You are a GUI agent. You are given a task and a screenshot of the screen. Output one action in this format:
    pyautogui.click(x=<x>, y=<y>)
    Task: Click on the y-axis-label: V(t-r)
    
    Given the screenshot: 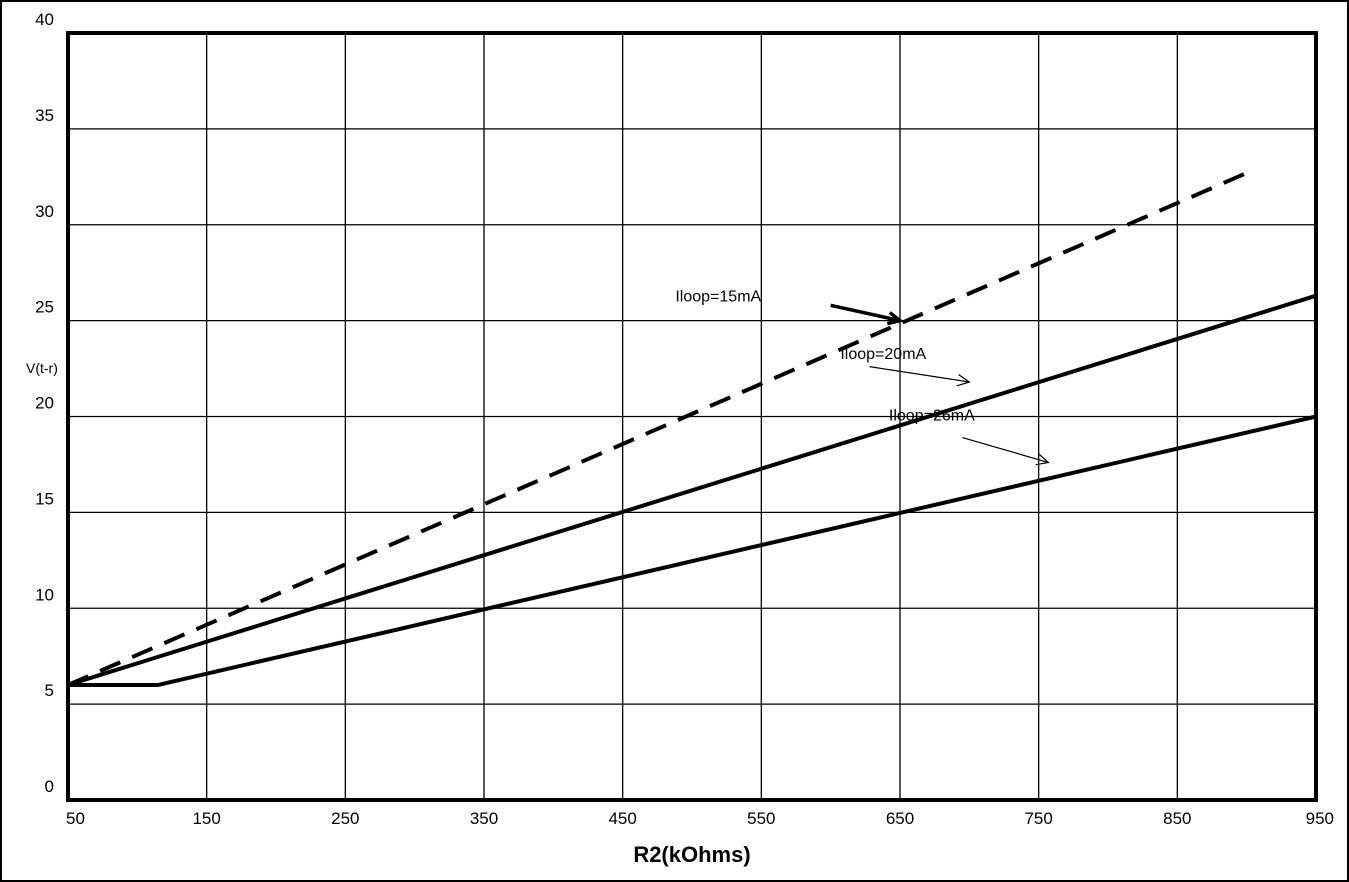 What is the action you would take?
    pyautogui.click(x=42, y=368)
    